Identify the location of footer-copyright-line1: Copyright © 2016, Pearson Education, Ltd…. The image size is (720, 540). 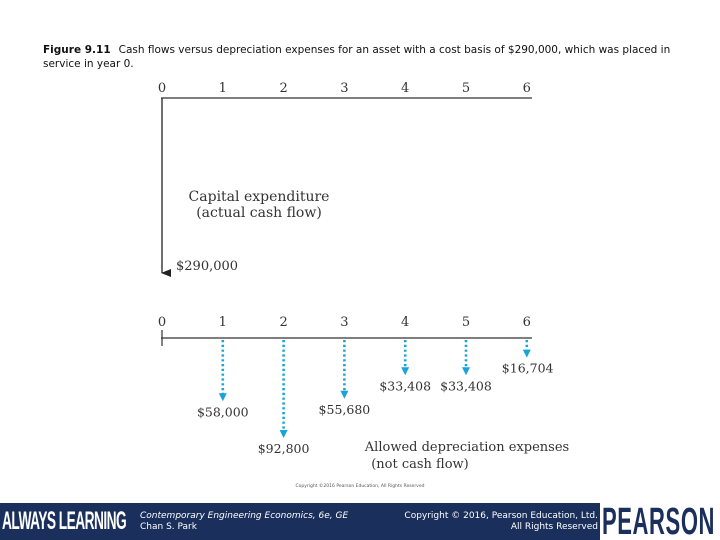
(501, 516).